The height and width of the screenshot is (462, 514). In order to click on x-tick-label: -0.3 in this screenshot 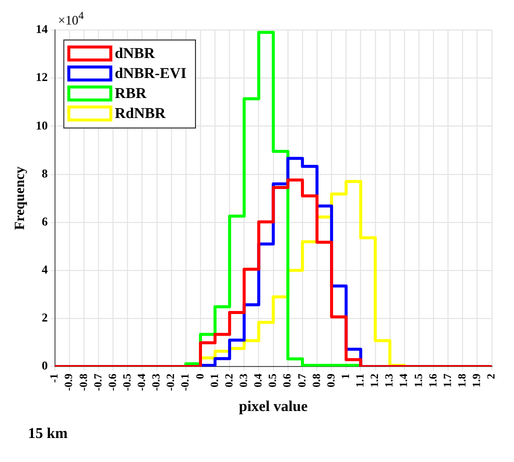, I will do `click(156, 382)`.